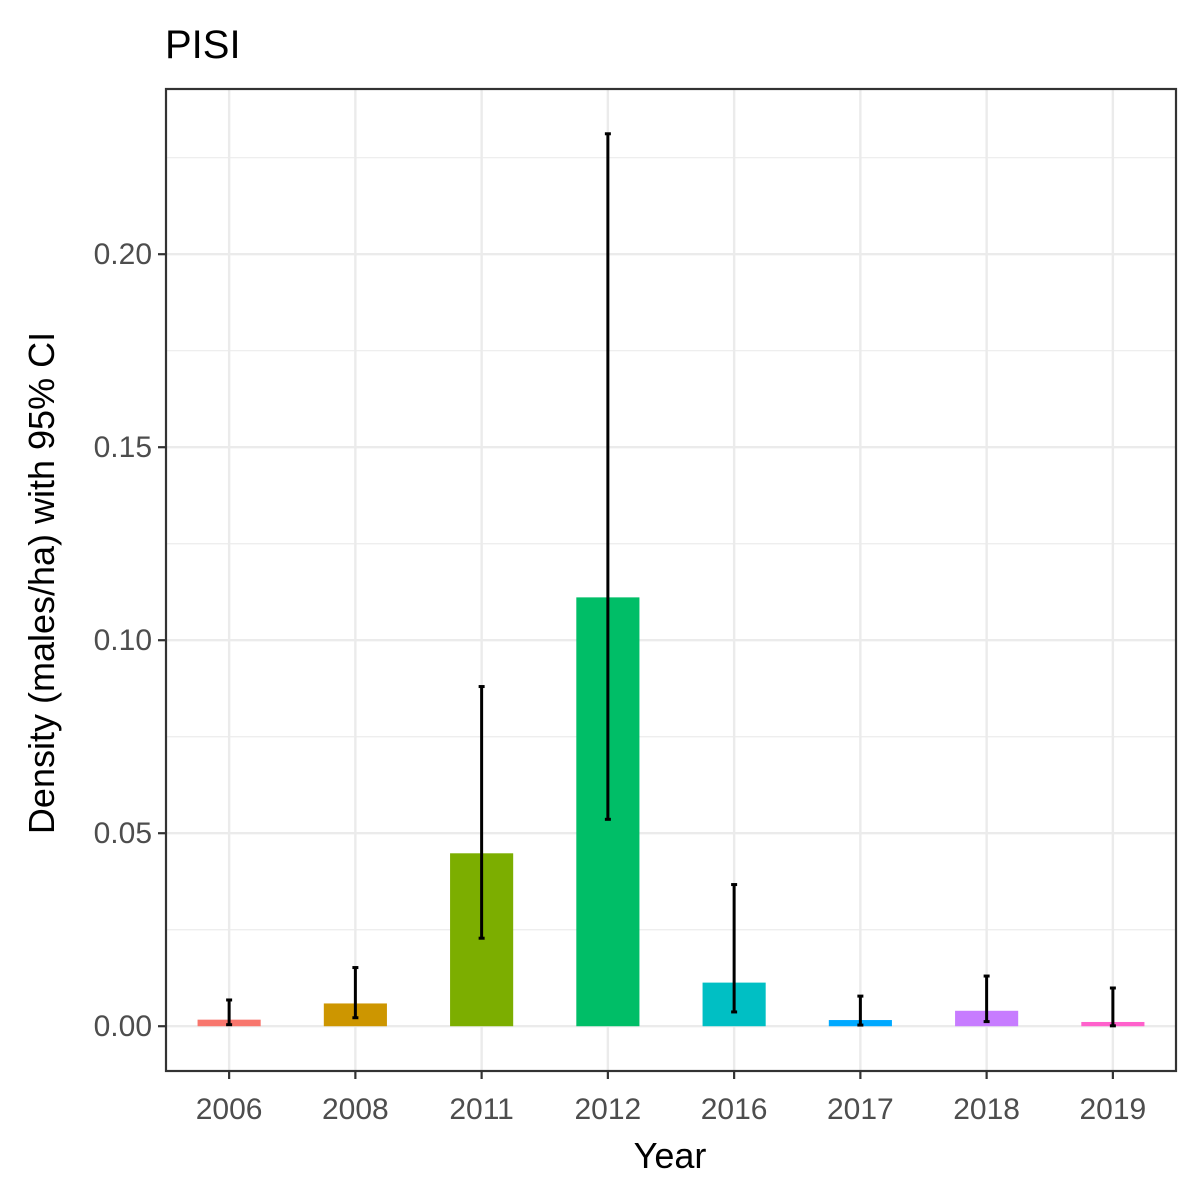 The width and height of the screenshot is (1200, 1200). Describe the element at coordinates (1113, 1109) in the screenshot. I see `x-tick-label: 2019` at that location.